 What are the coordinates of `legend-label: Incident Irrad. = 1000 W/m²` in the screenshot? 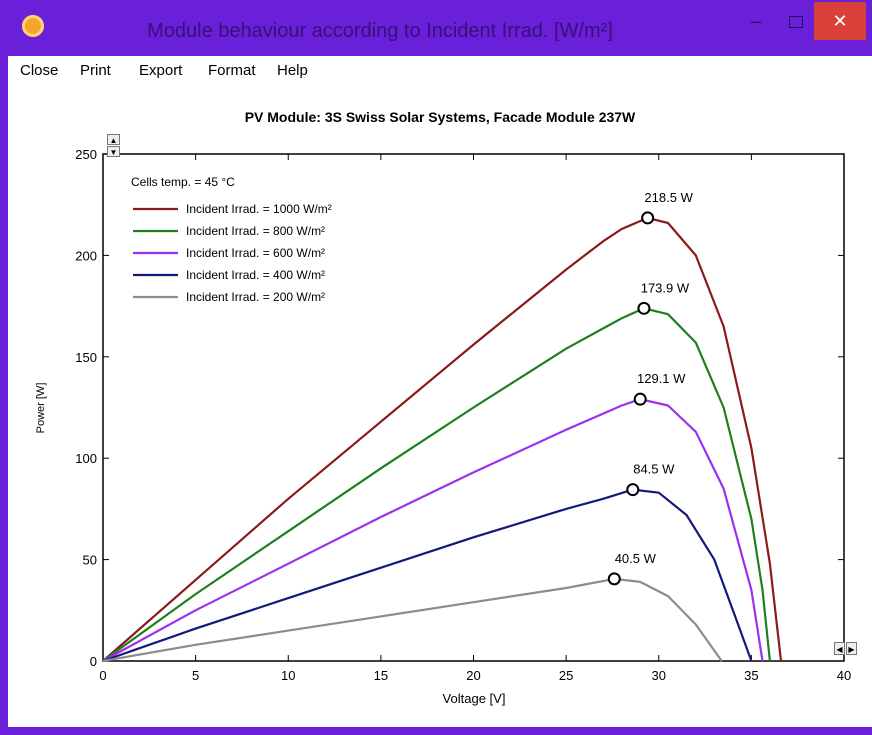 It's located at (259, 209).